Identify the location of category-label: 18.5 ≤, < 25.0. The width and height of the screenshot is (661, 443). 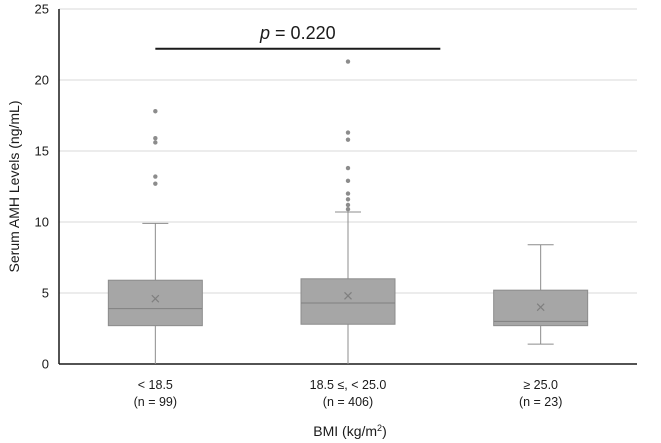
(348, 385).